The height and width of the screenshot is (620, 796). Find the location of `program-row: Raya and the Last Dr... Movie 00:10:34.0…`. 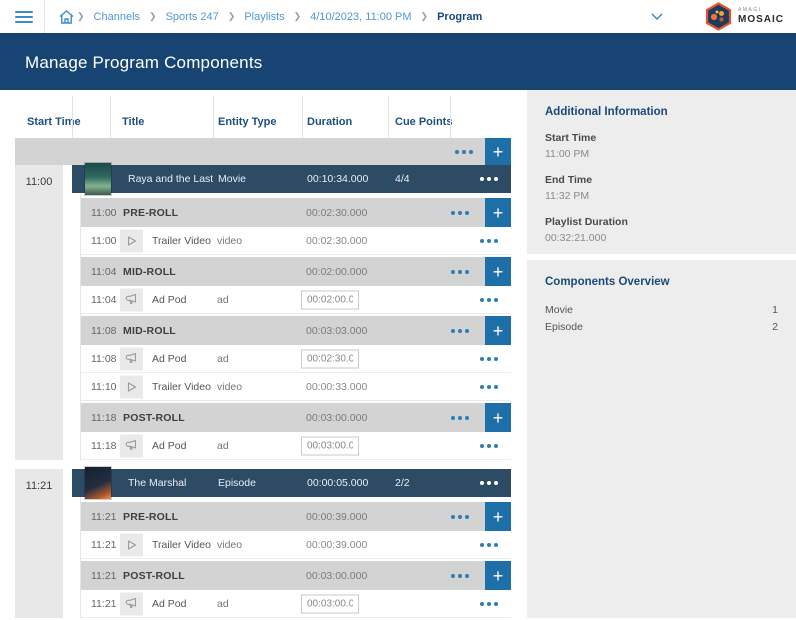

program-row: Raya and the Last Dr... Movie 00:10:34.0… is located at coordinates (291, 179).